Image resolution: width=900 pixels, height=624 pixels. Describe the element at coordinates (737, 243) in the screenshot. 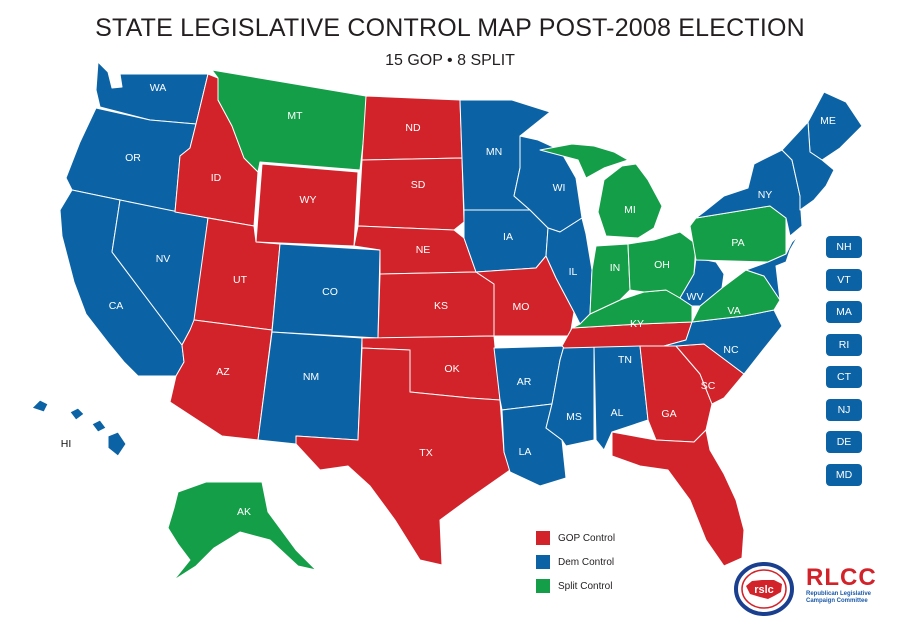

I see `state-label-pa: PA` at that location.